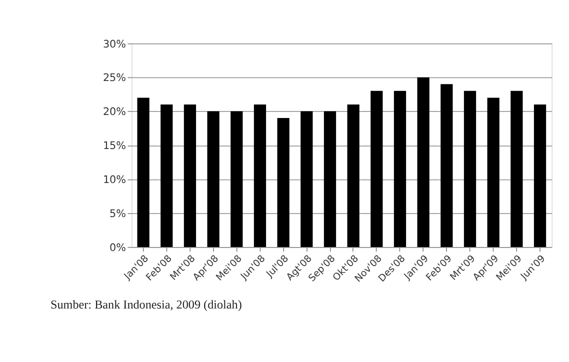  I want to click on text: Sumber: Bank Indonesia, 2009 (diolah), so click(146, 304).